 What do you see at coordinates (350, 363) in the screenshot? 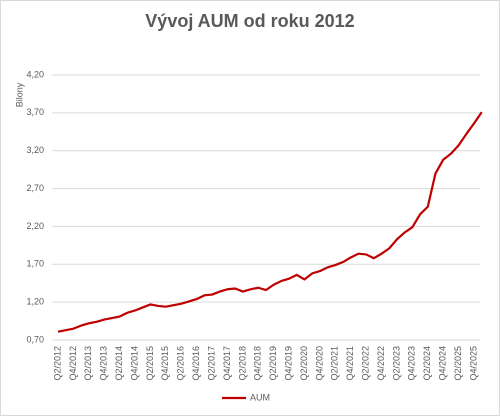
I see `x-tick-label: Q4/2021` at bounding box center [350, 363].